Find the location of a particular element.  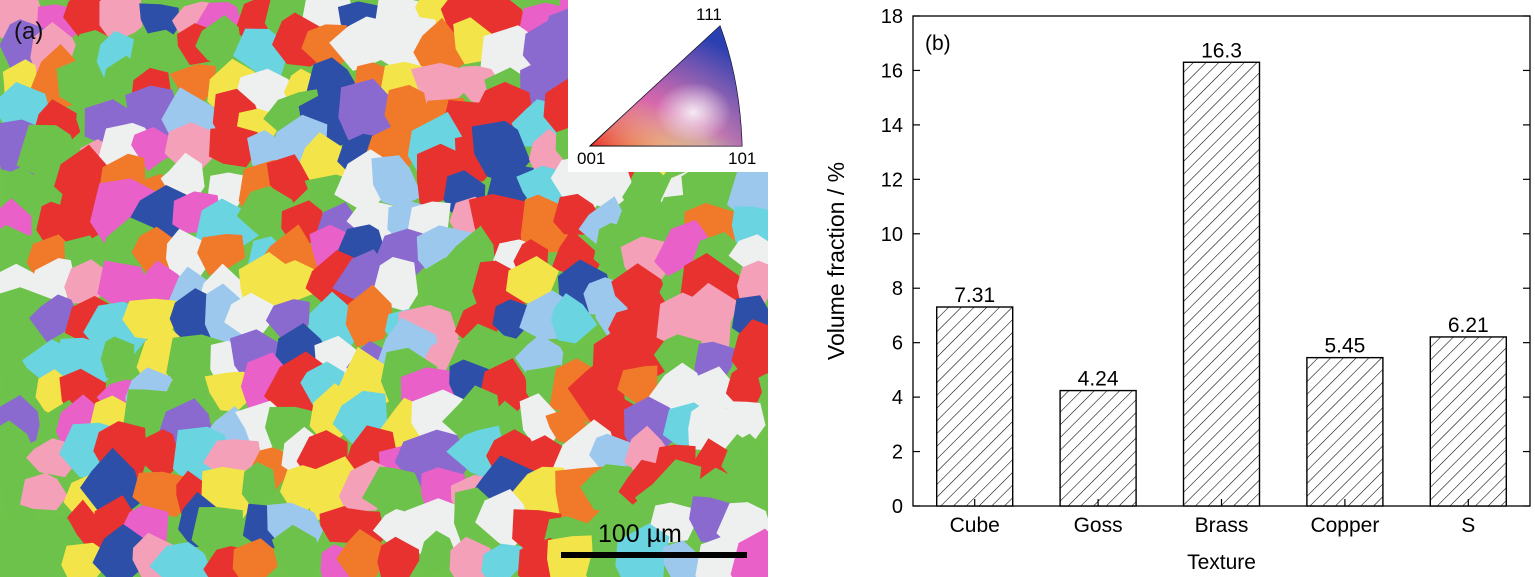

y-tick-label: 14 is located at coordinates (892, 126).